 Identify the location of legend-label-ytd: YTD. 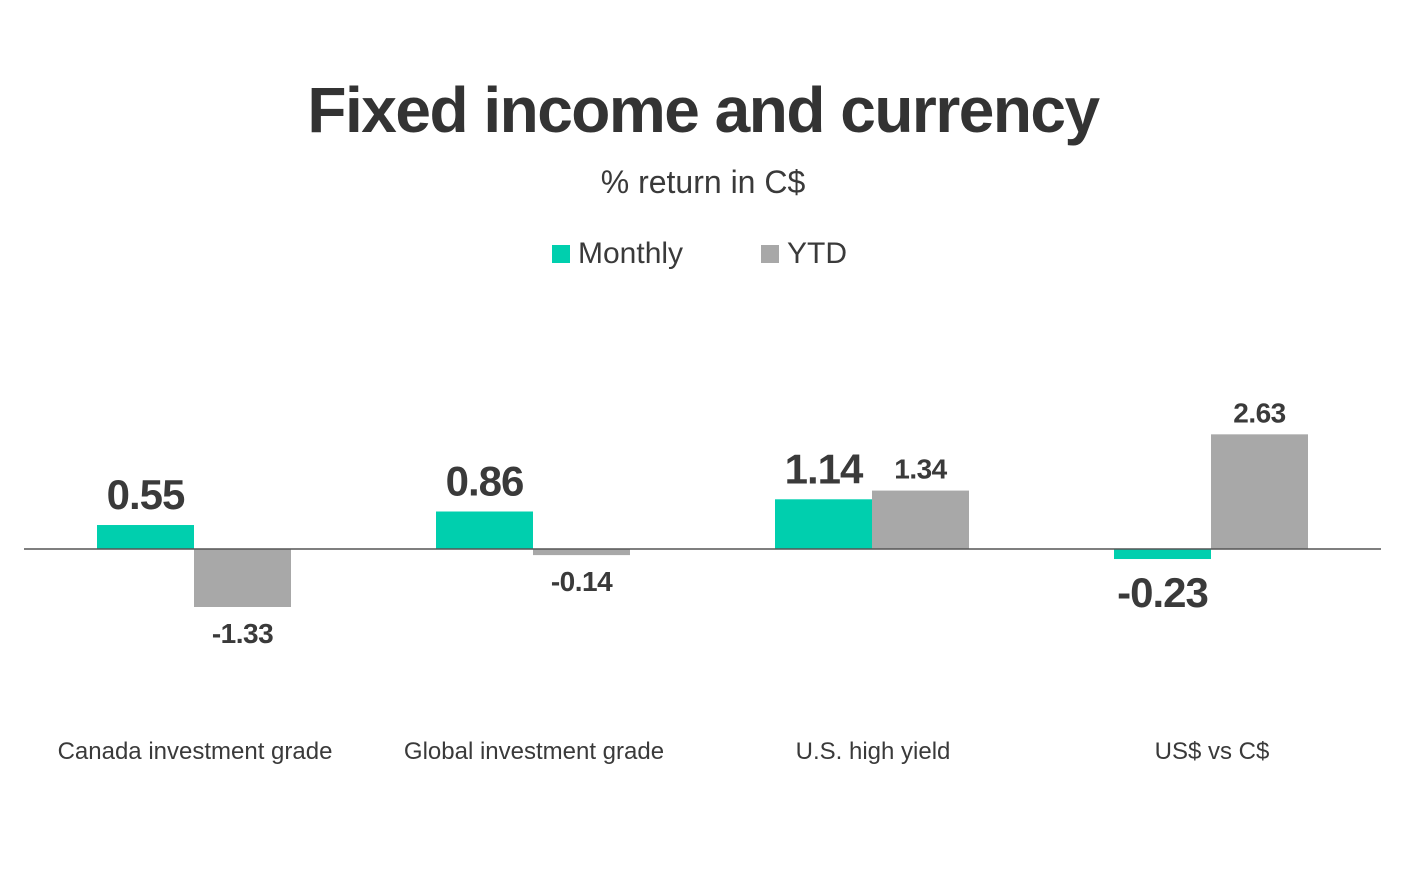
(817, 253).